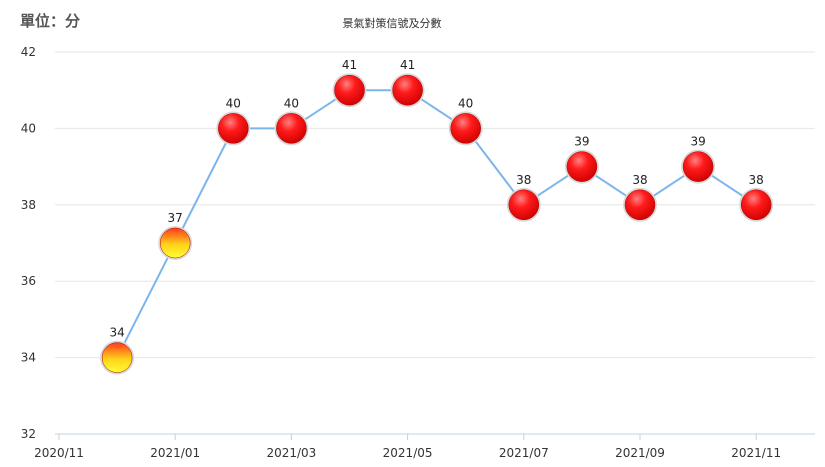 This screenshot has height=467, width=825. What do you see at coordinates (28, 358) in the screenshot?
I see `y-tick-label: 34` at bounding box center [28, 358].